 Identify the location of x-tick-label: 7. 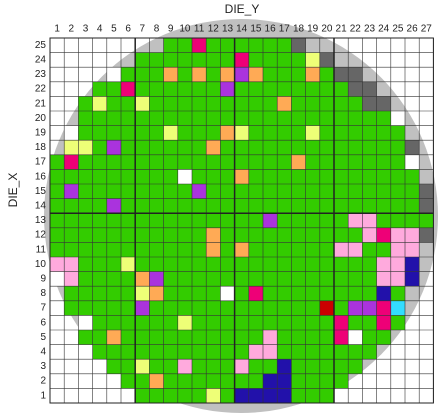
(143, 29).